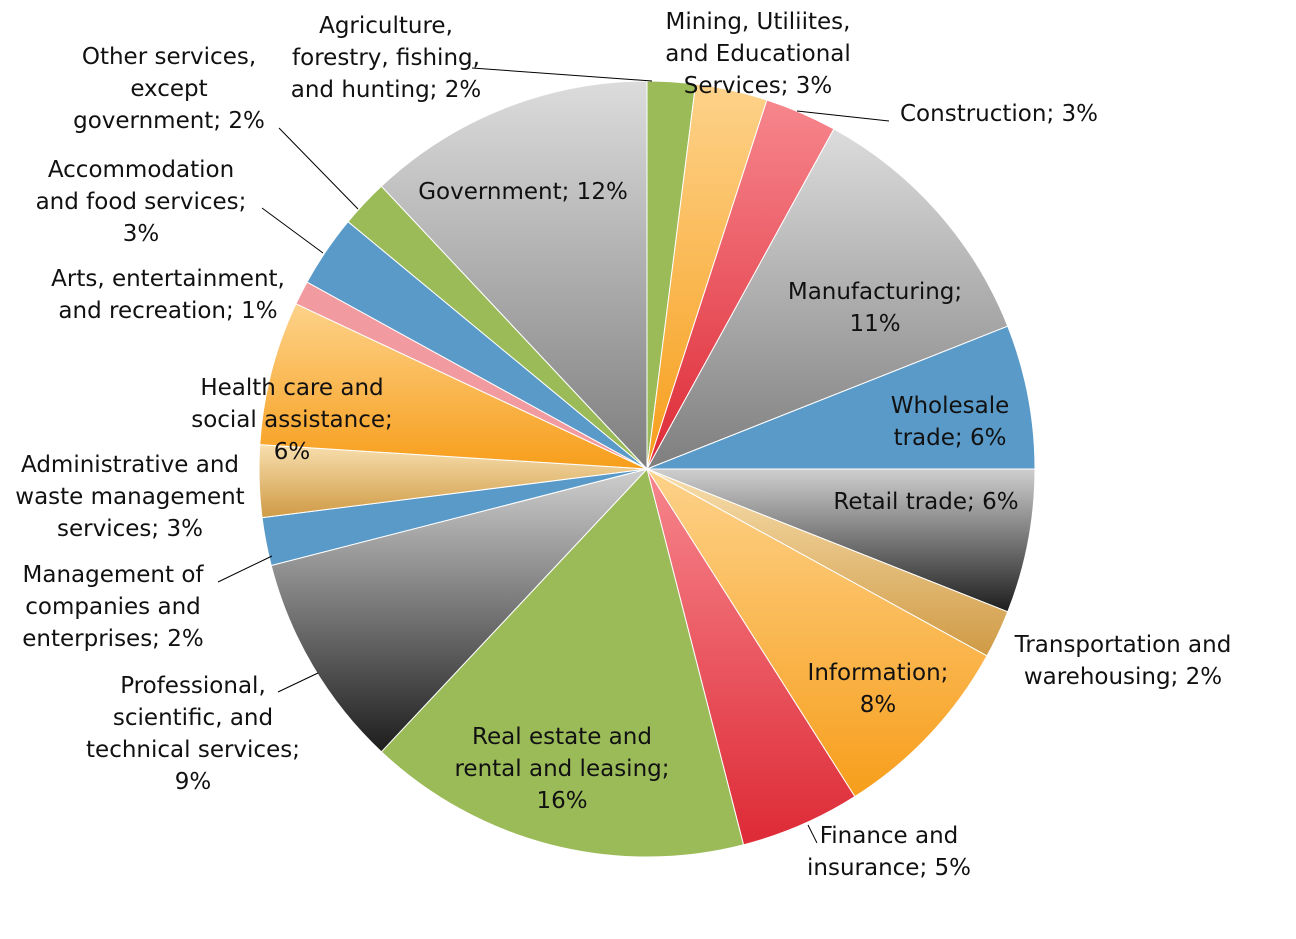 This screenshot has width=1296, height=939. What do you see at coordinates (878, 705) in the screenshot?
I see `slice-label-line: 8%` at bounding box center [878, 705].